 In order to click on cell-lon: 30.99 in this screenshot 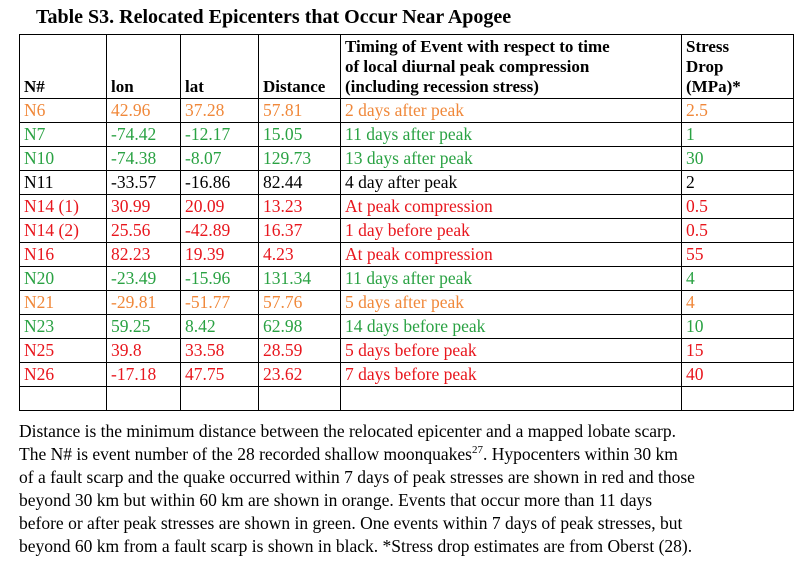, I will do `click(143, 206)`.